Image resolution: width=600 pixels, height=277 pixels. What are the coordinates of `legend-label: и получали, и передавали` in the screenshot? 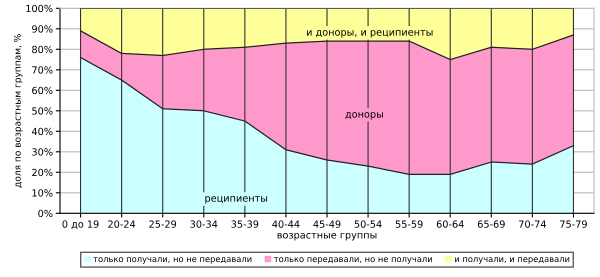 It's located at (512, 260).